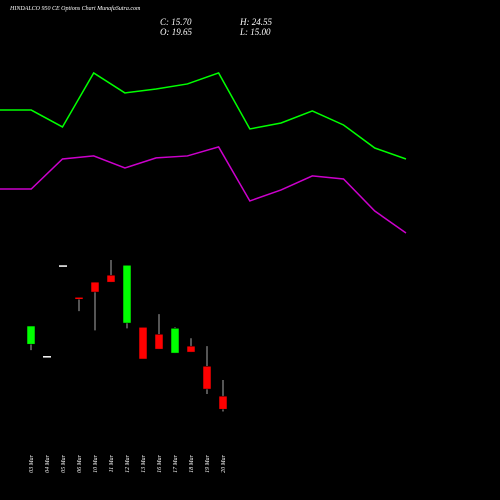 This screenshot has height=500, width=500. What do you see at coordinates (64, 463) in the screenshot?
I see `x-tick-label: 05 Mar` at bounding box center [64, 463].